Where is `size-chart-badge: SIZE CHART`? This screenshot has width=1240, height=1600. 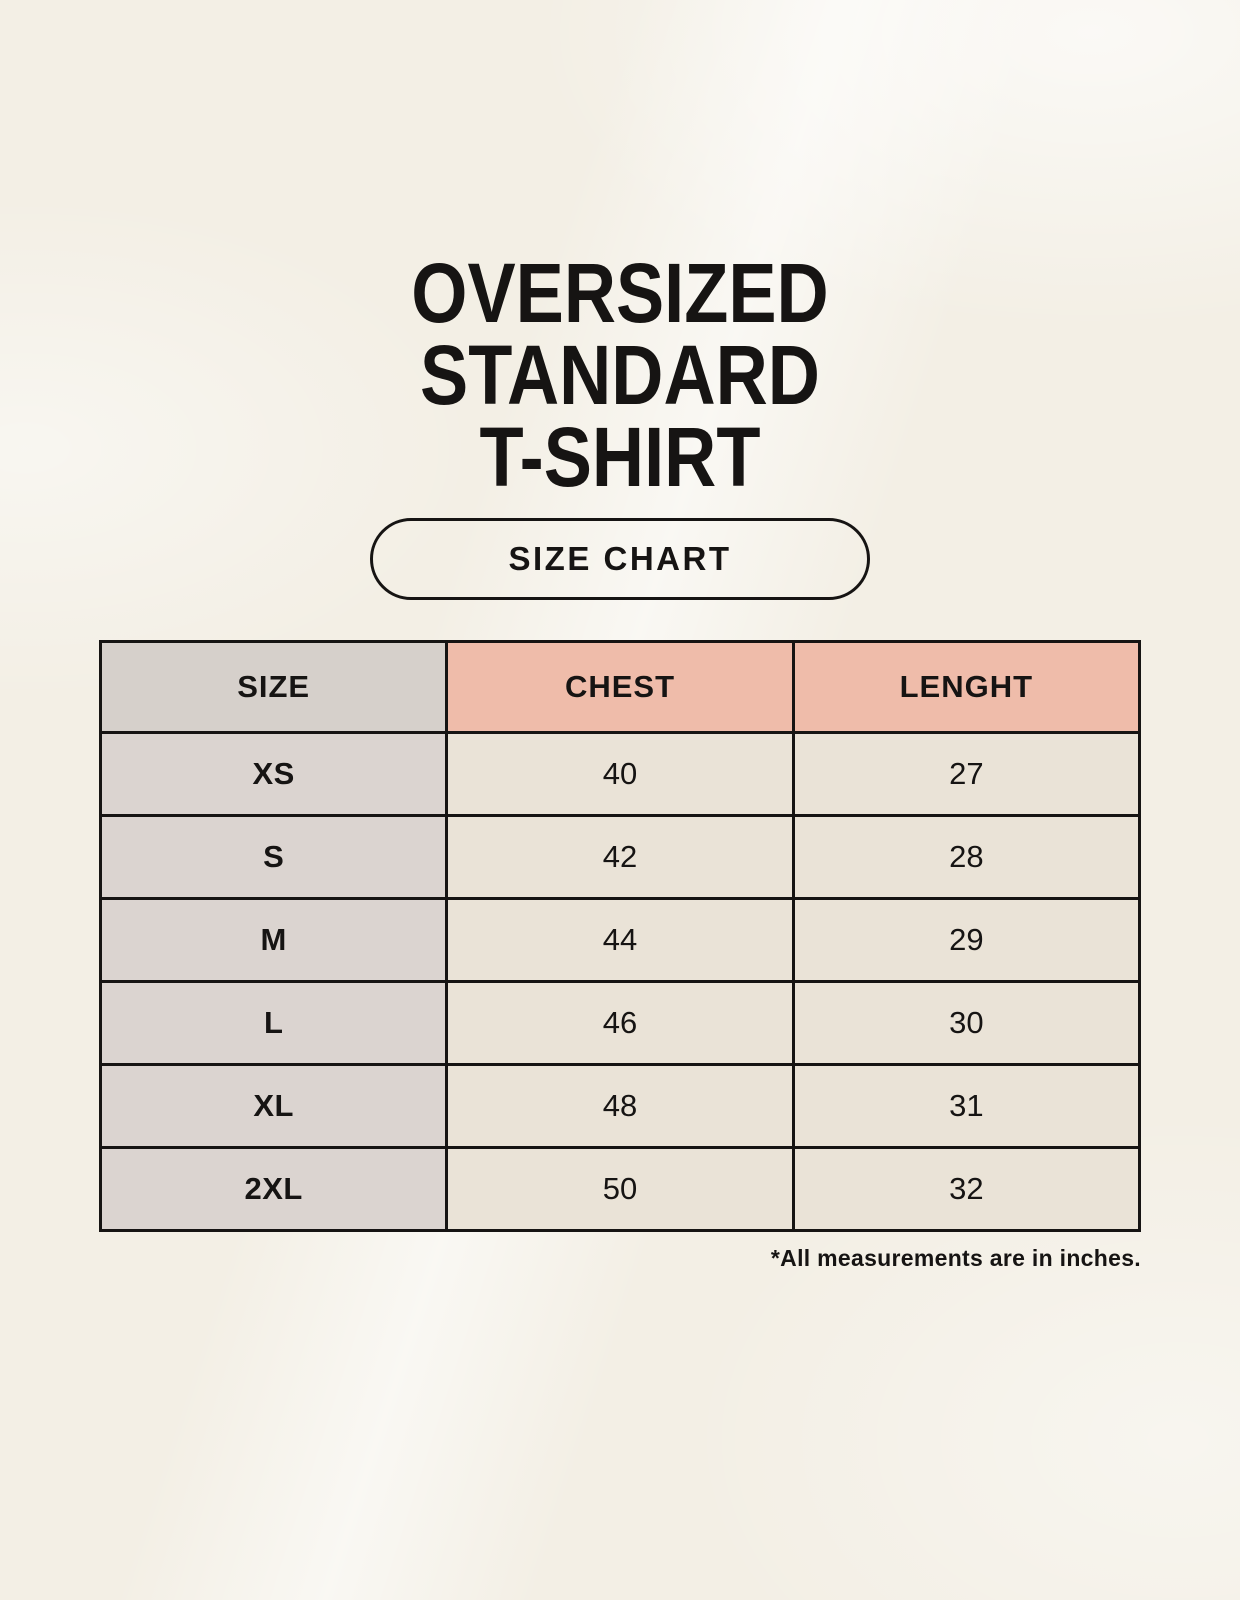
size-chart-badge: SIZE CHART is located at coordinates (620, 559).